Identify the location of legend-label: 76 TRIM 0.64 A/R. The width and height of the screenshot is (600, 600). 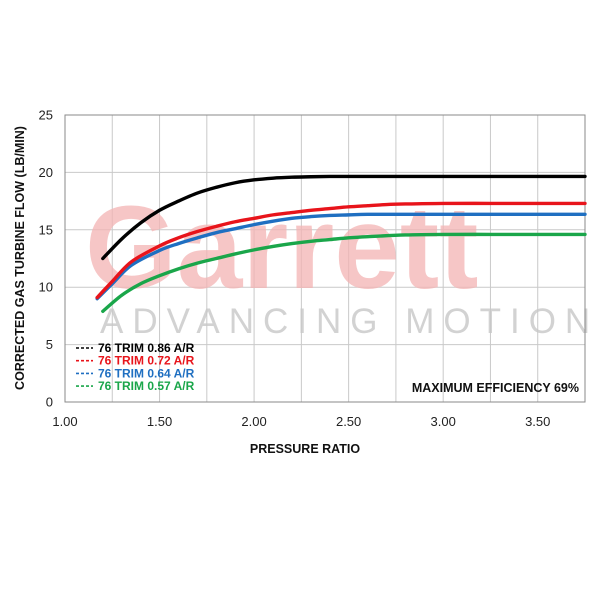
(146, 373).